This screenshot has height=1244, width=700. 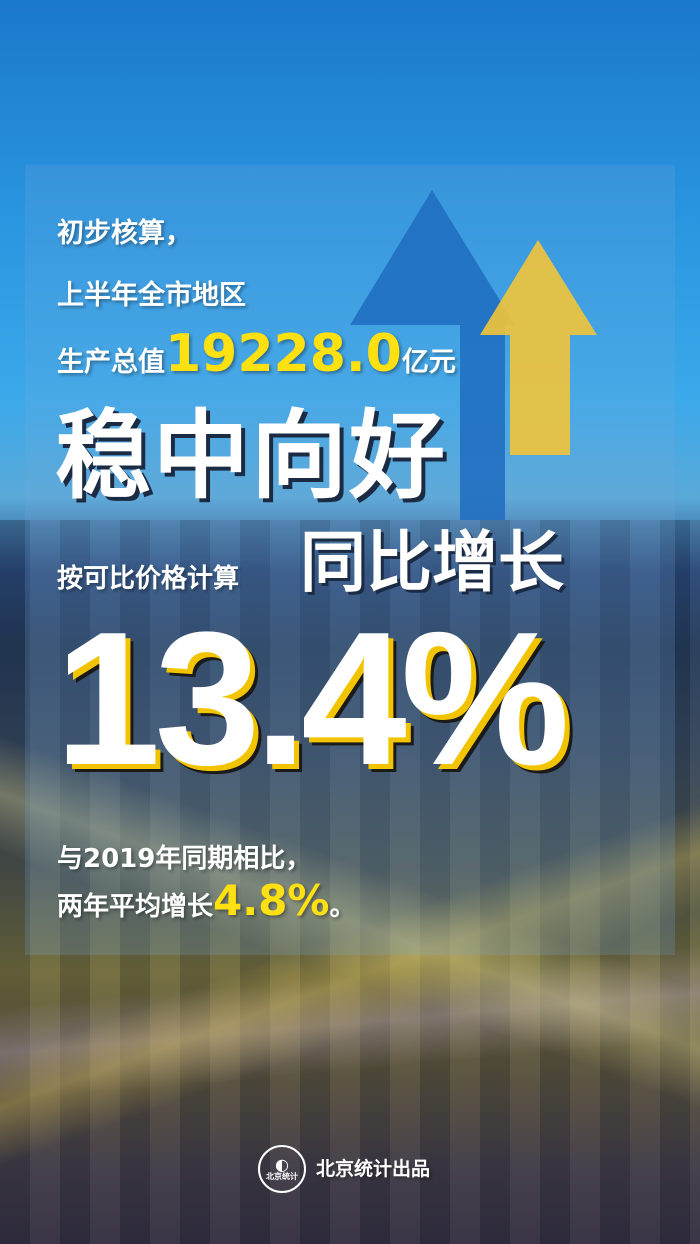 I want to click on intro-line: 初步核算，, so click(x=124, y=233).